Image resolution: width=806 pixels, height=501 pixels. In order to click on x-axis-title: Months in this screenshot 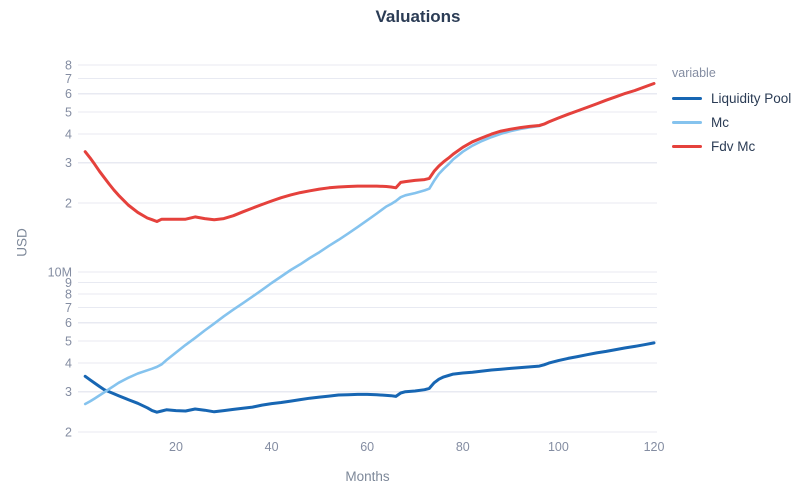, I will do `click(367, 476)`.